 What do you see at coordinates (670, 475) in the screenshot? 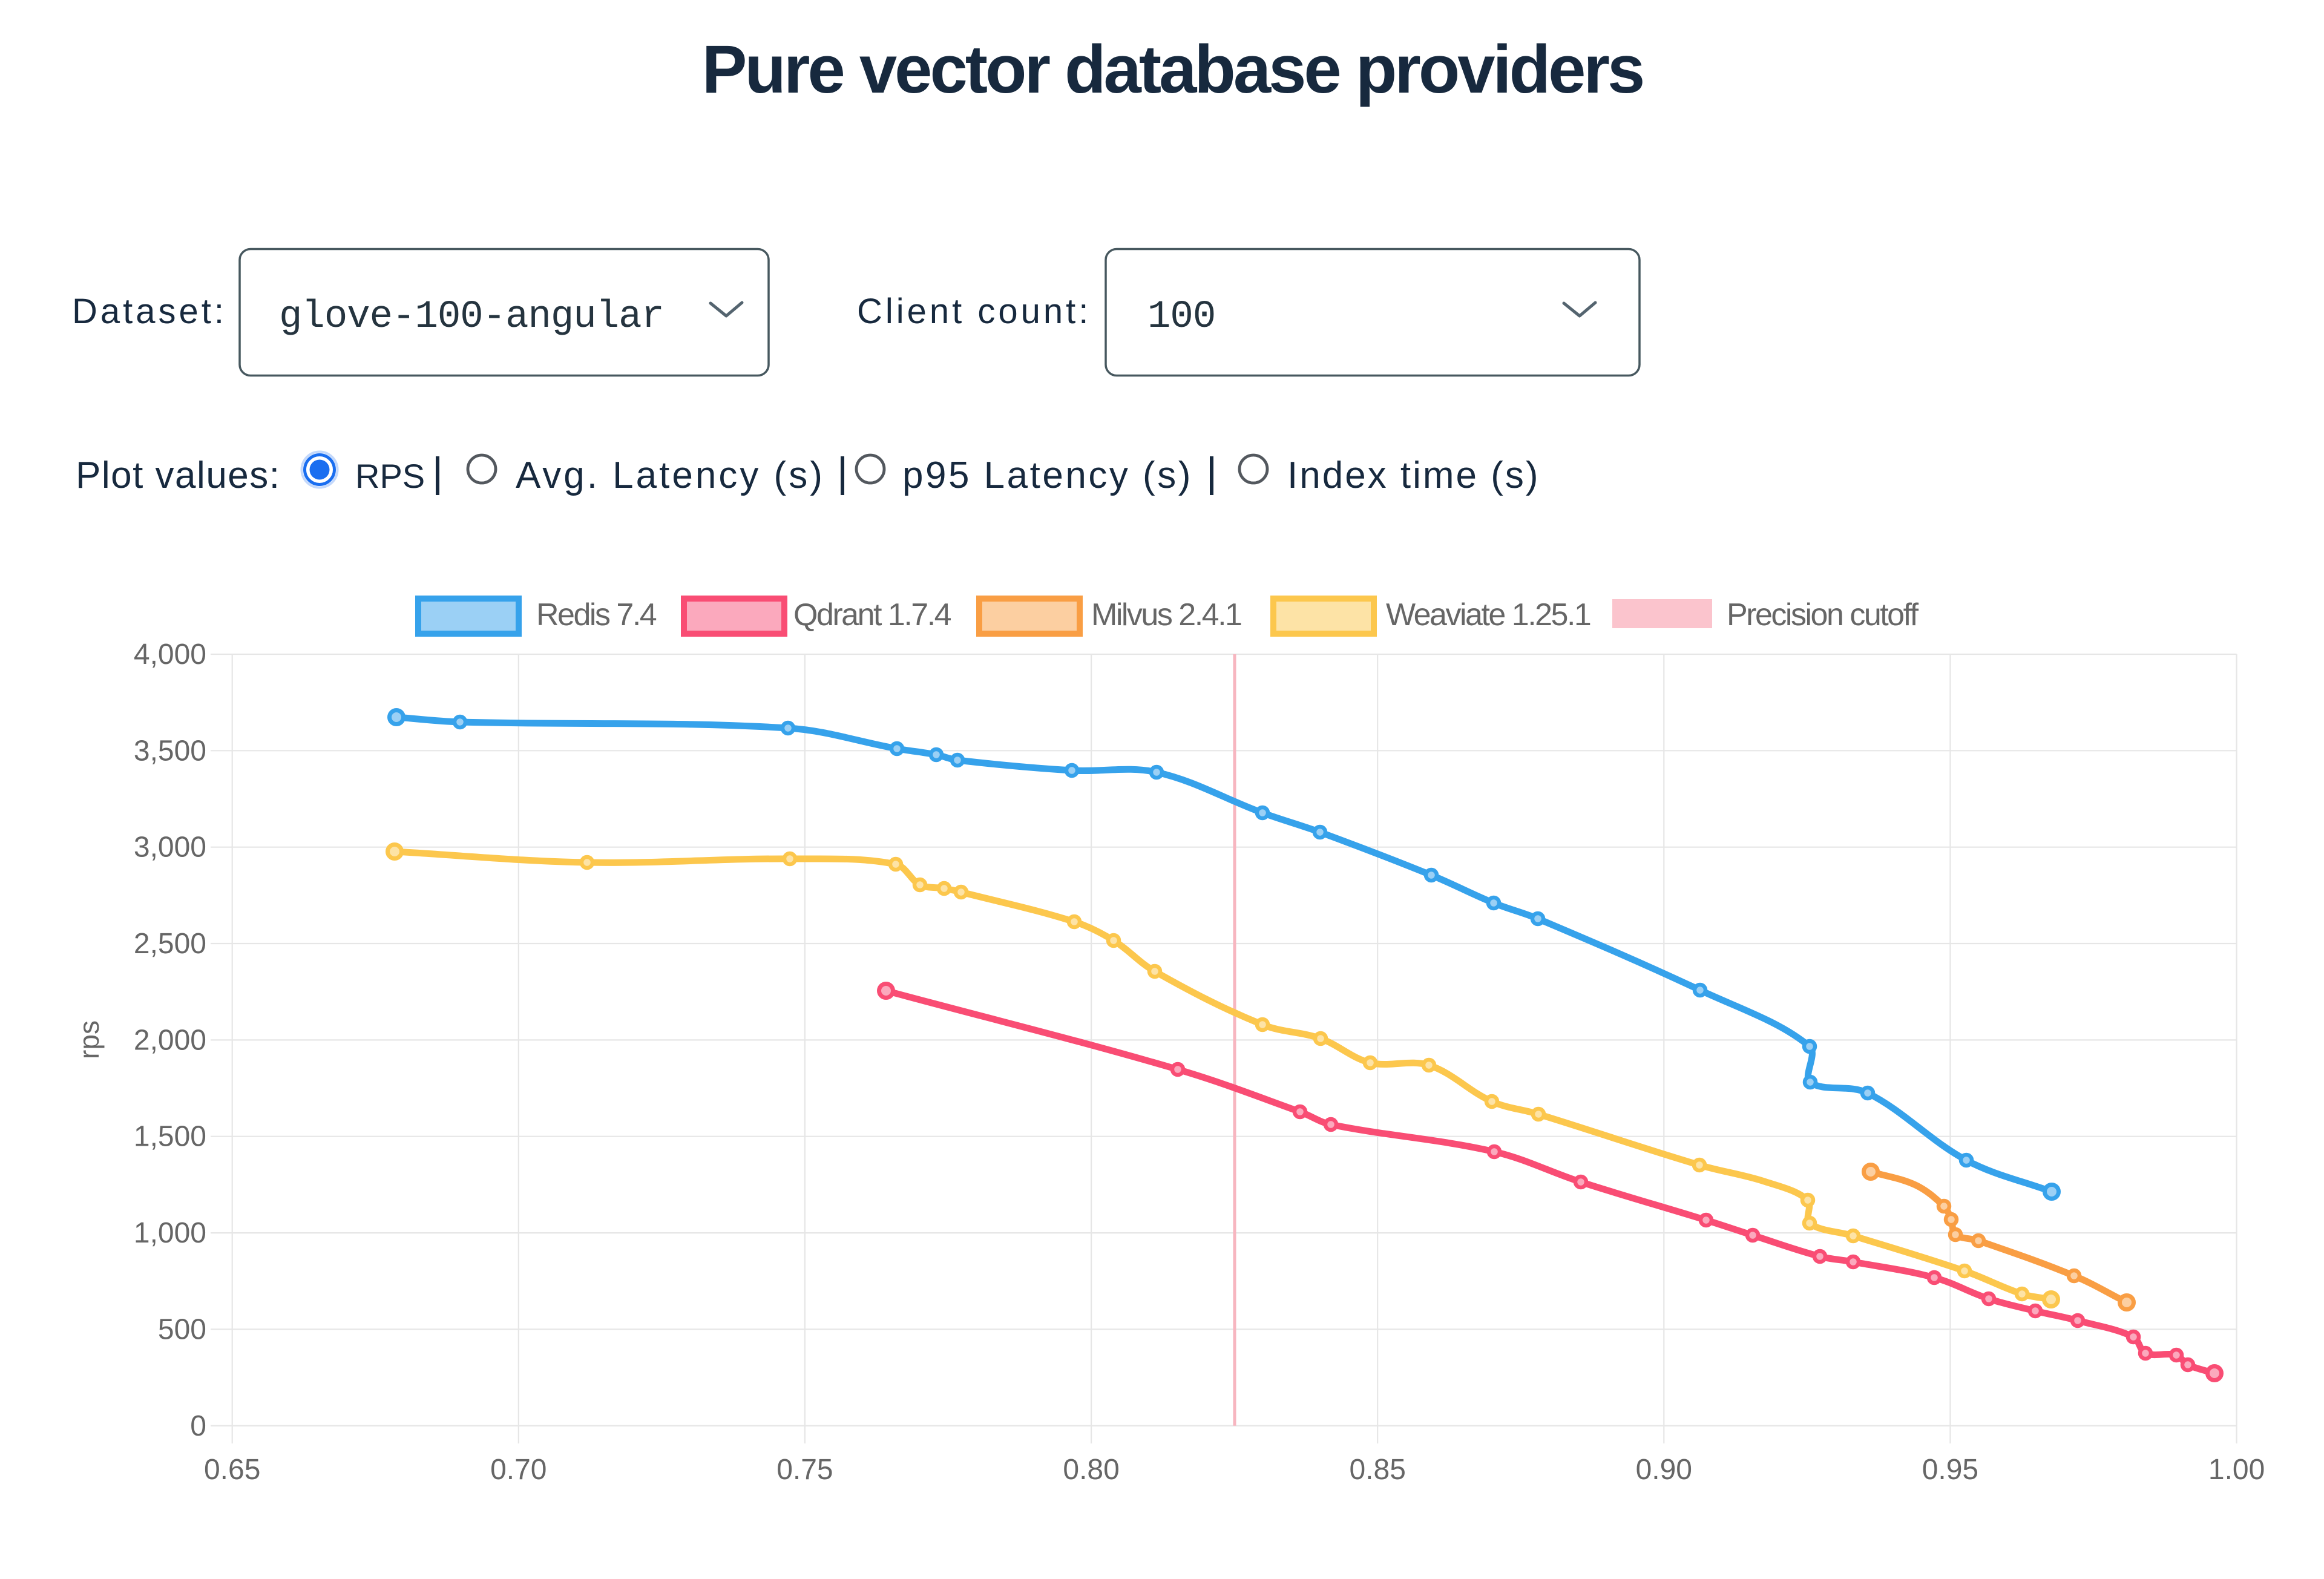
I see `svg-text: Avg. Latency (s)` at bounding box center [670, 475].